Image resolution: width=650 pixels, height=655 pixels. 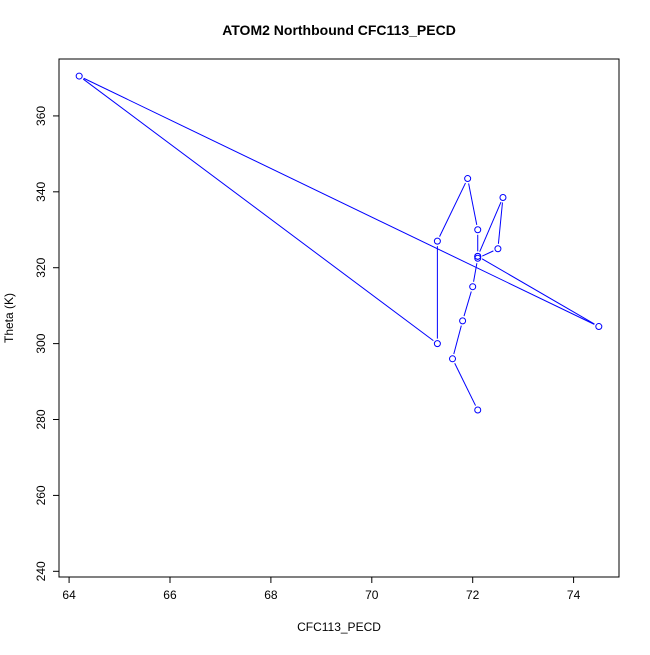 I want to click on y-tick-label: 320, so click(x=41, y=267).